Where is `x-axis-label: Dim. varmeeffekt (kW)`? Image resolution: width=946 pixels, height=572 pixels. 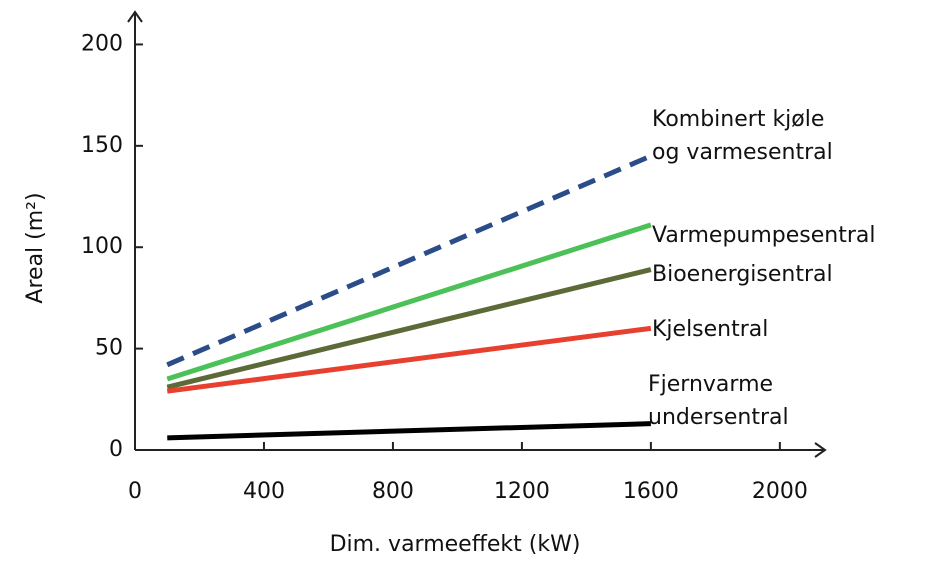 x-axis-label: Dim. varmeeffekt (kW) is located at coordinates (455, 544).